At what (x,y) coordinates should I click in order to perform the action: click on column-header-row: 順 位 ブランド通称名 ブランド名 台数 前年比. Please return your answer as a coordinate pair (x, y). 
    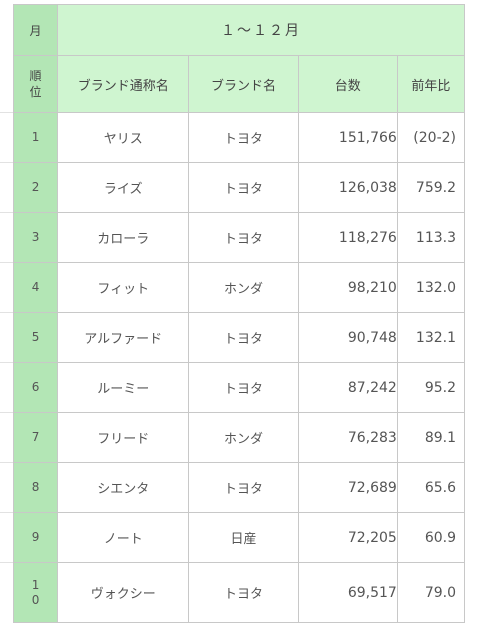
    Looking at the image, I should click on (239, 84).